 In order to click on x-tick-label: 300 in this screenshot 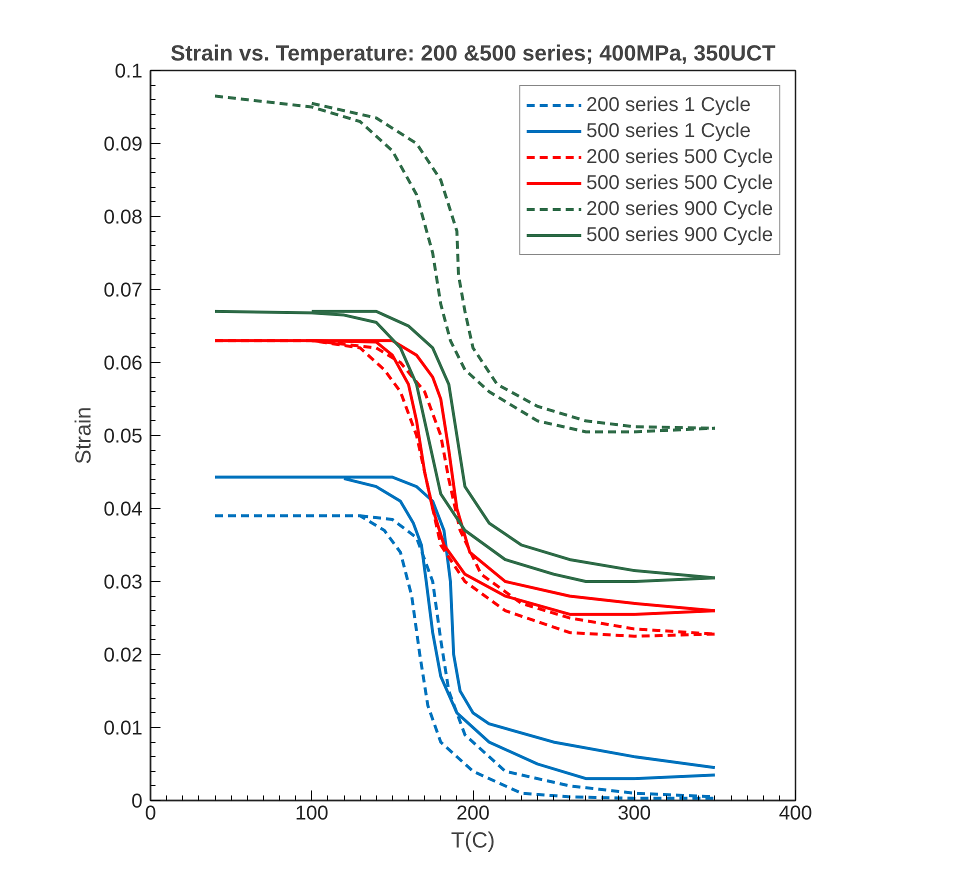, I will do `click(634, 813)`.